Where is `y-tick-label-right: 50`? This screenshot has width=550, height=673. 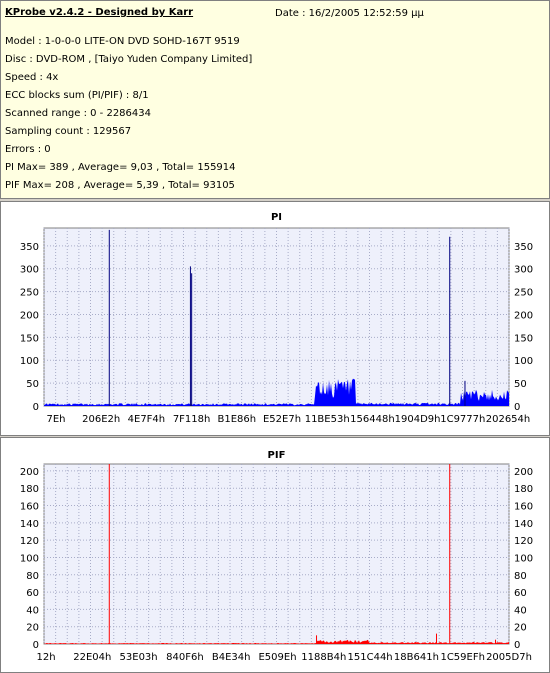
y-tick-label-right: 50 is located at coordinates (520, 384).